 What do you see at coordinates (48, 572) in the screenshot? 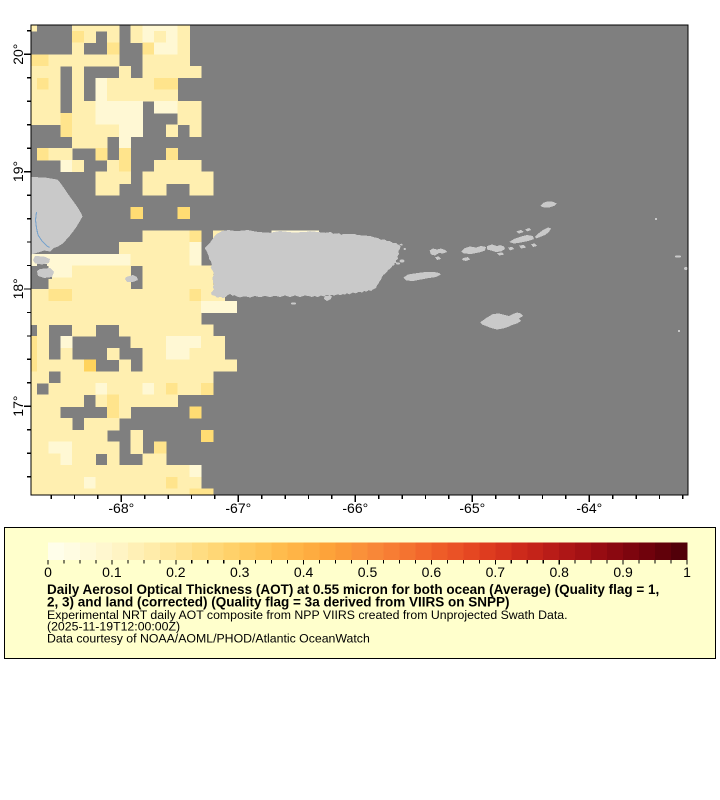
I see `svg-text: 0` at bounding box center [48, 572].